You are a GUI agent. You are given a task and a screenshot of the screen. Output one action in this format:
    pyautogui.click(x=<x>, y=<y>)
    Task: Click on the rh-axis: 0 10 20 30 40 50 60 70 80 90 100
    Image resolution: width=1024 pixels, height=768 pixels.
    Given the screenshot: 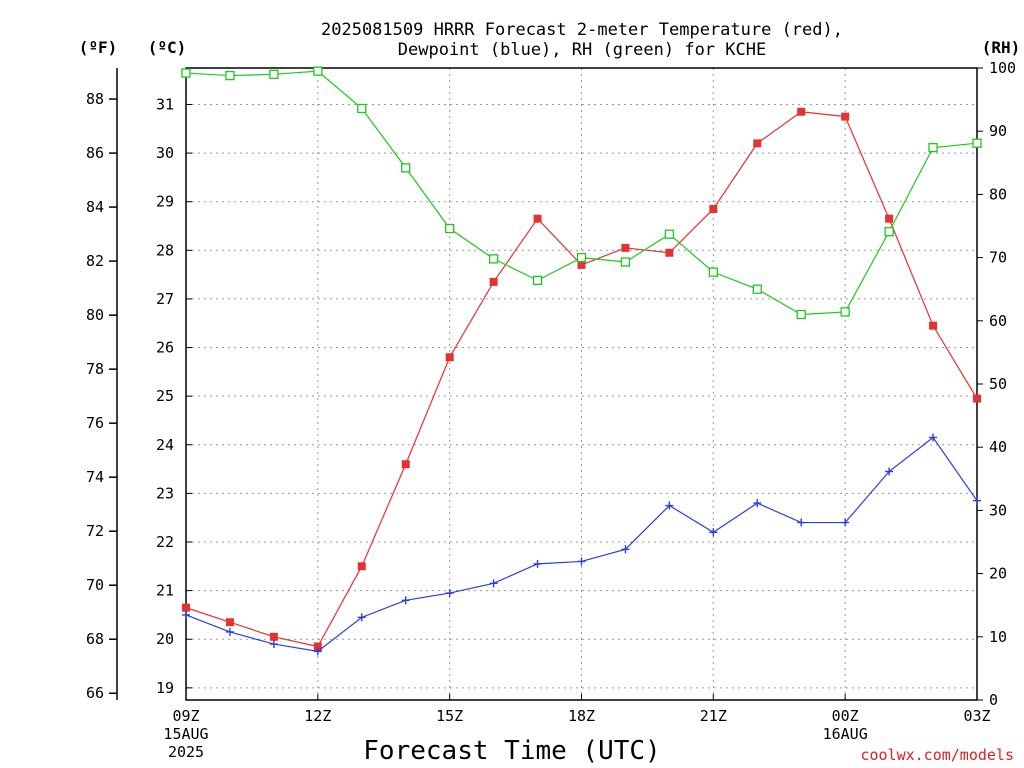 What is the action you would take?
    pyautogui.click(x=996, y=384)
    